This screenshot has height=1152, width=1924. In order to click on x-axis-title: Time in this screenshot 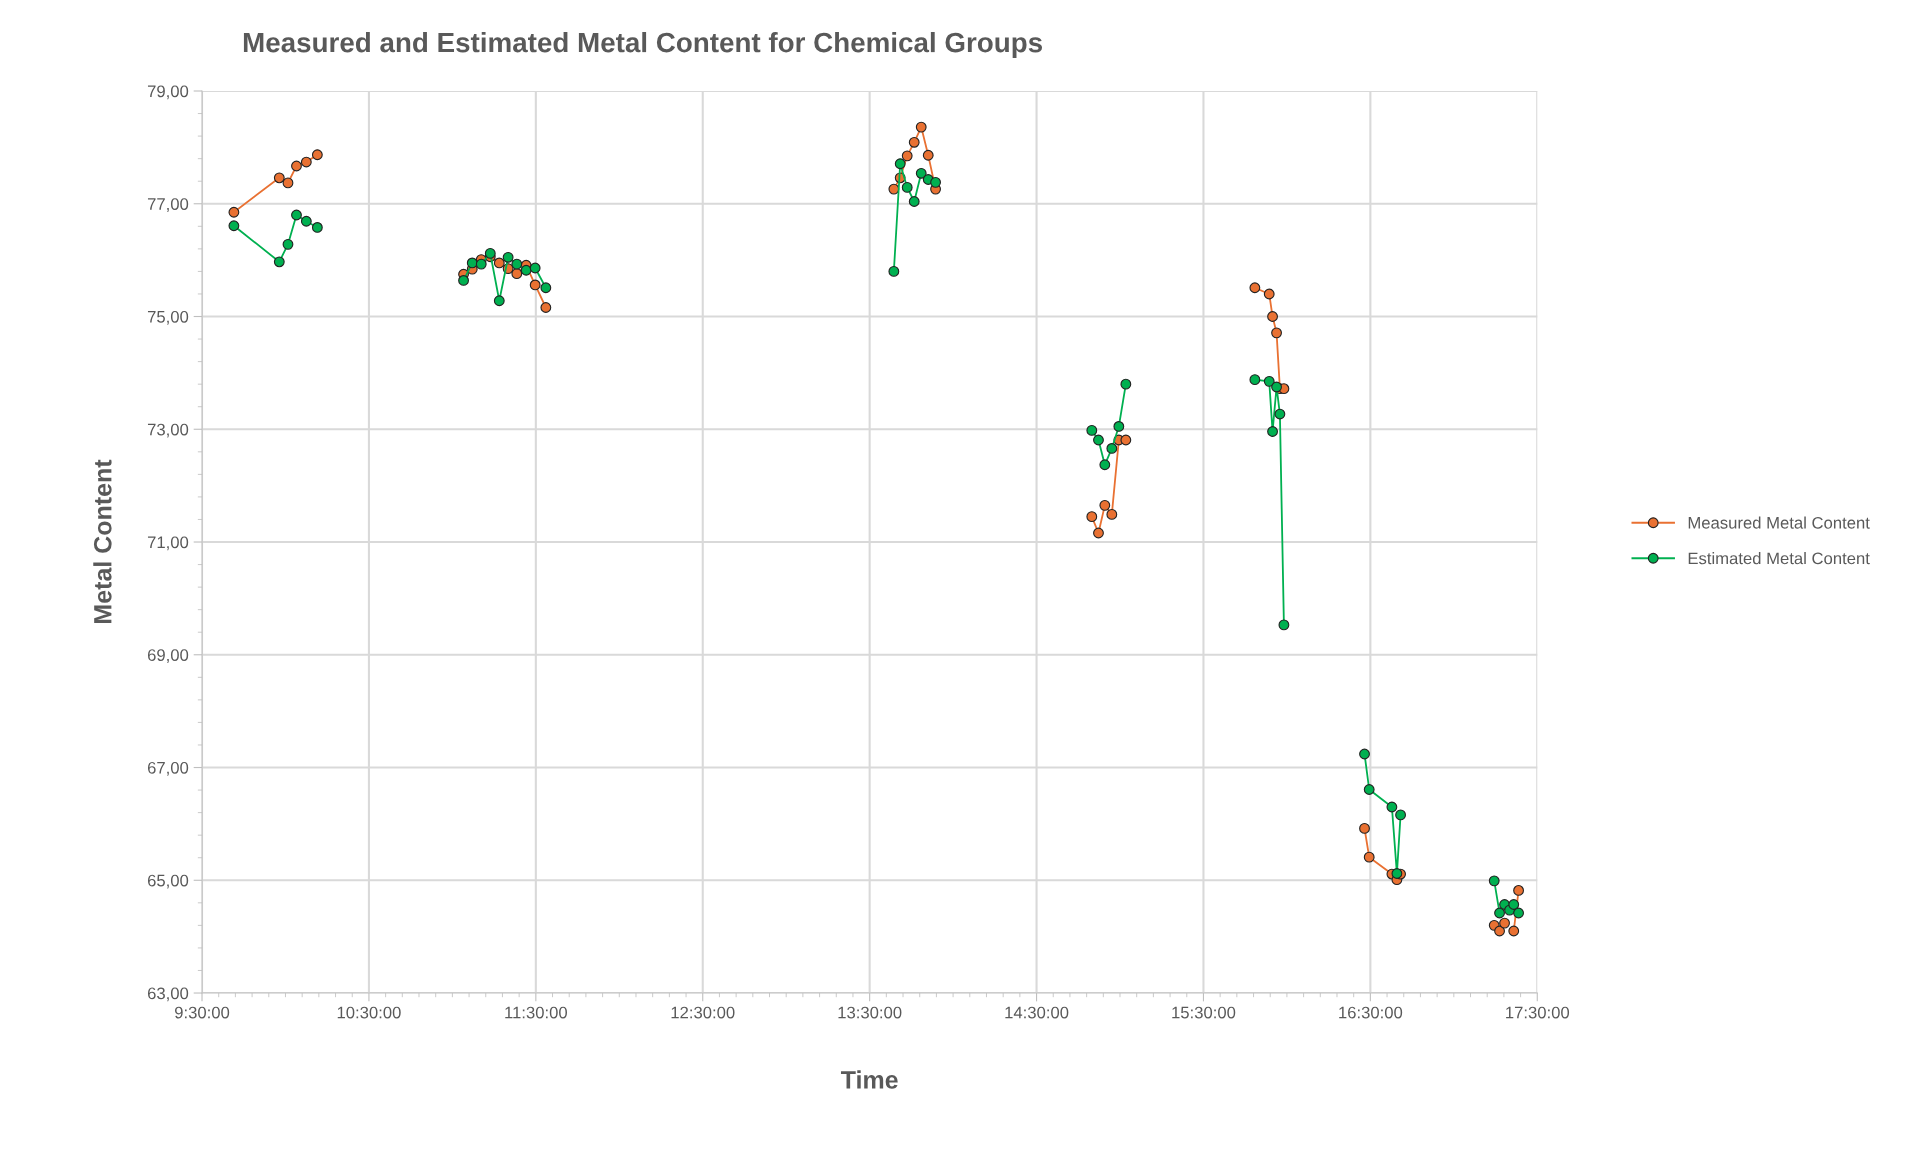, I will do `click(869, 1079)`.